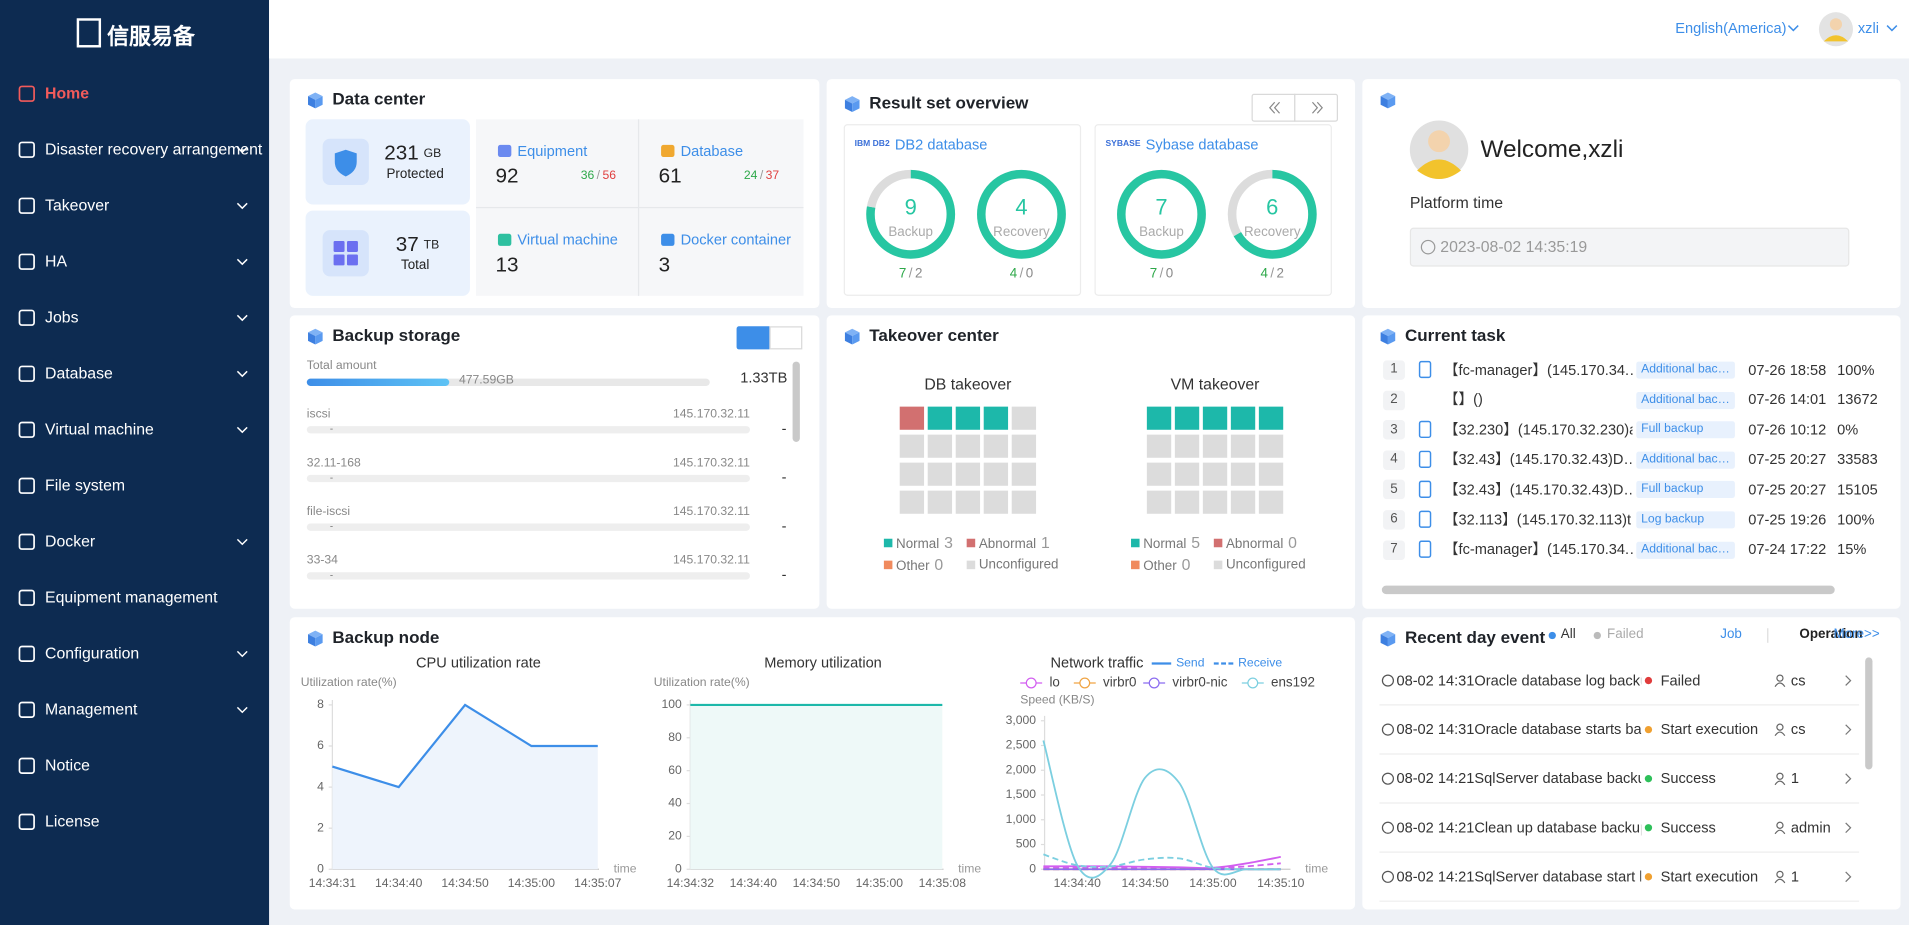 The height and width of the screenshot is (925, 1909). I want to click on ratio-ok: 24, so click(750, 176).